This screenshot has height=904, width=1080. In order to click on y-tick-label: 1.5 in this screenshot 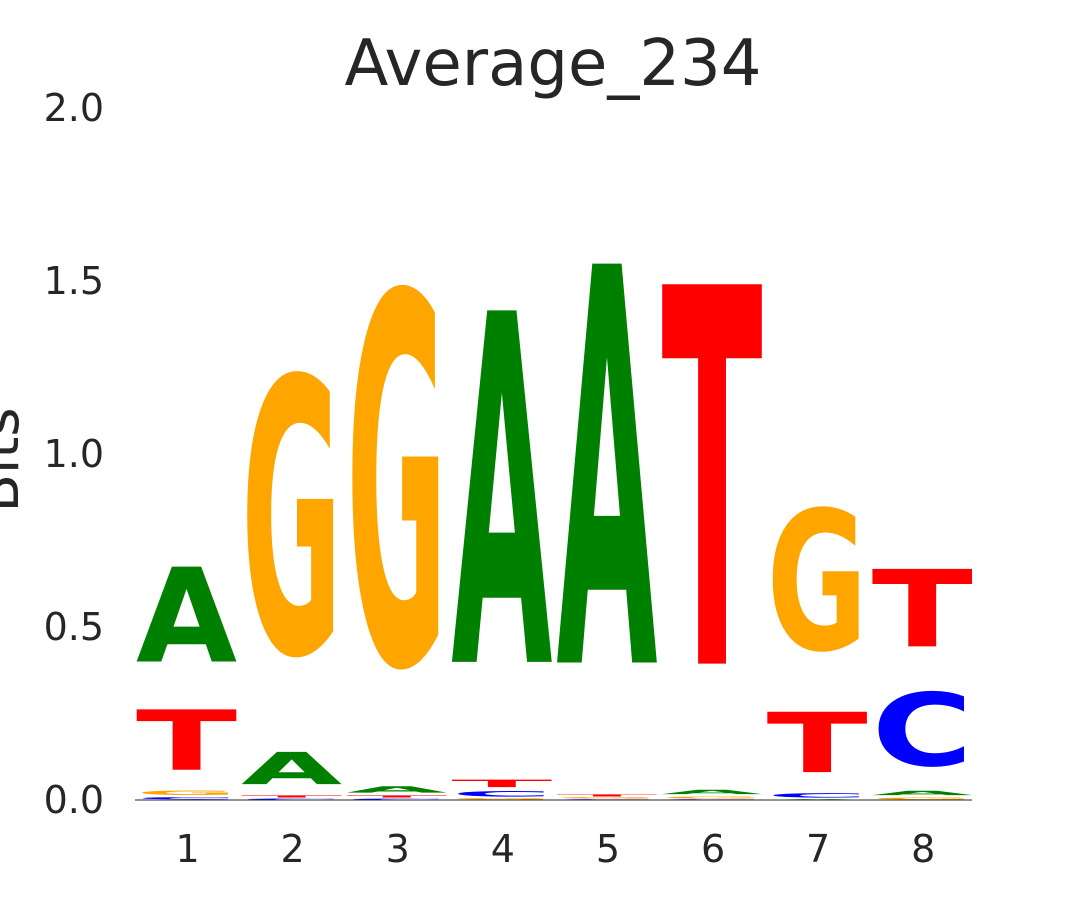, I will do `click(74, 281)`.